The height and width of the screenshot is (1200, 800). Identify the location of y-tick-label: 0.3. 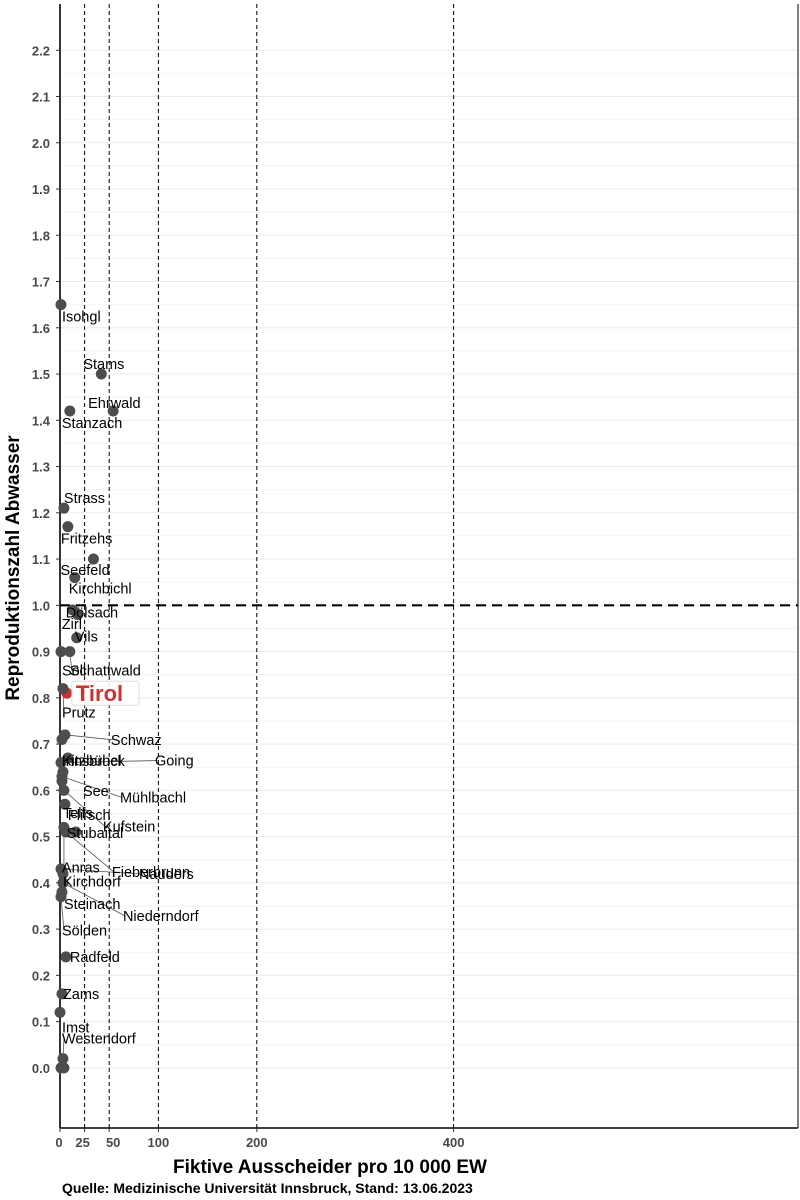
(41, 929).